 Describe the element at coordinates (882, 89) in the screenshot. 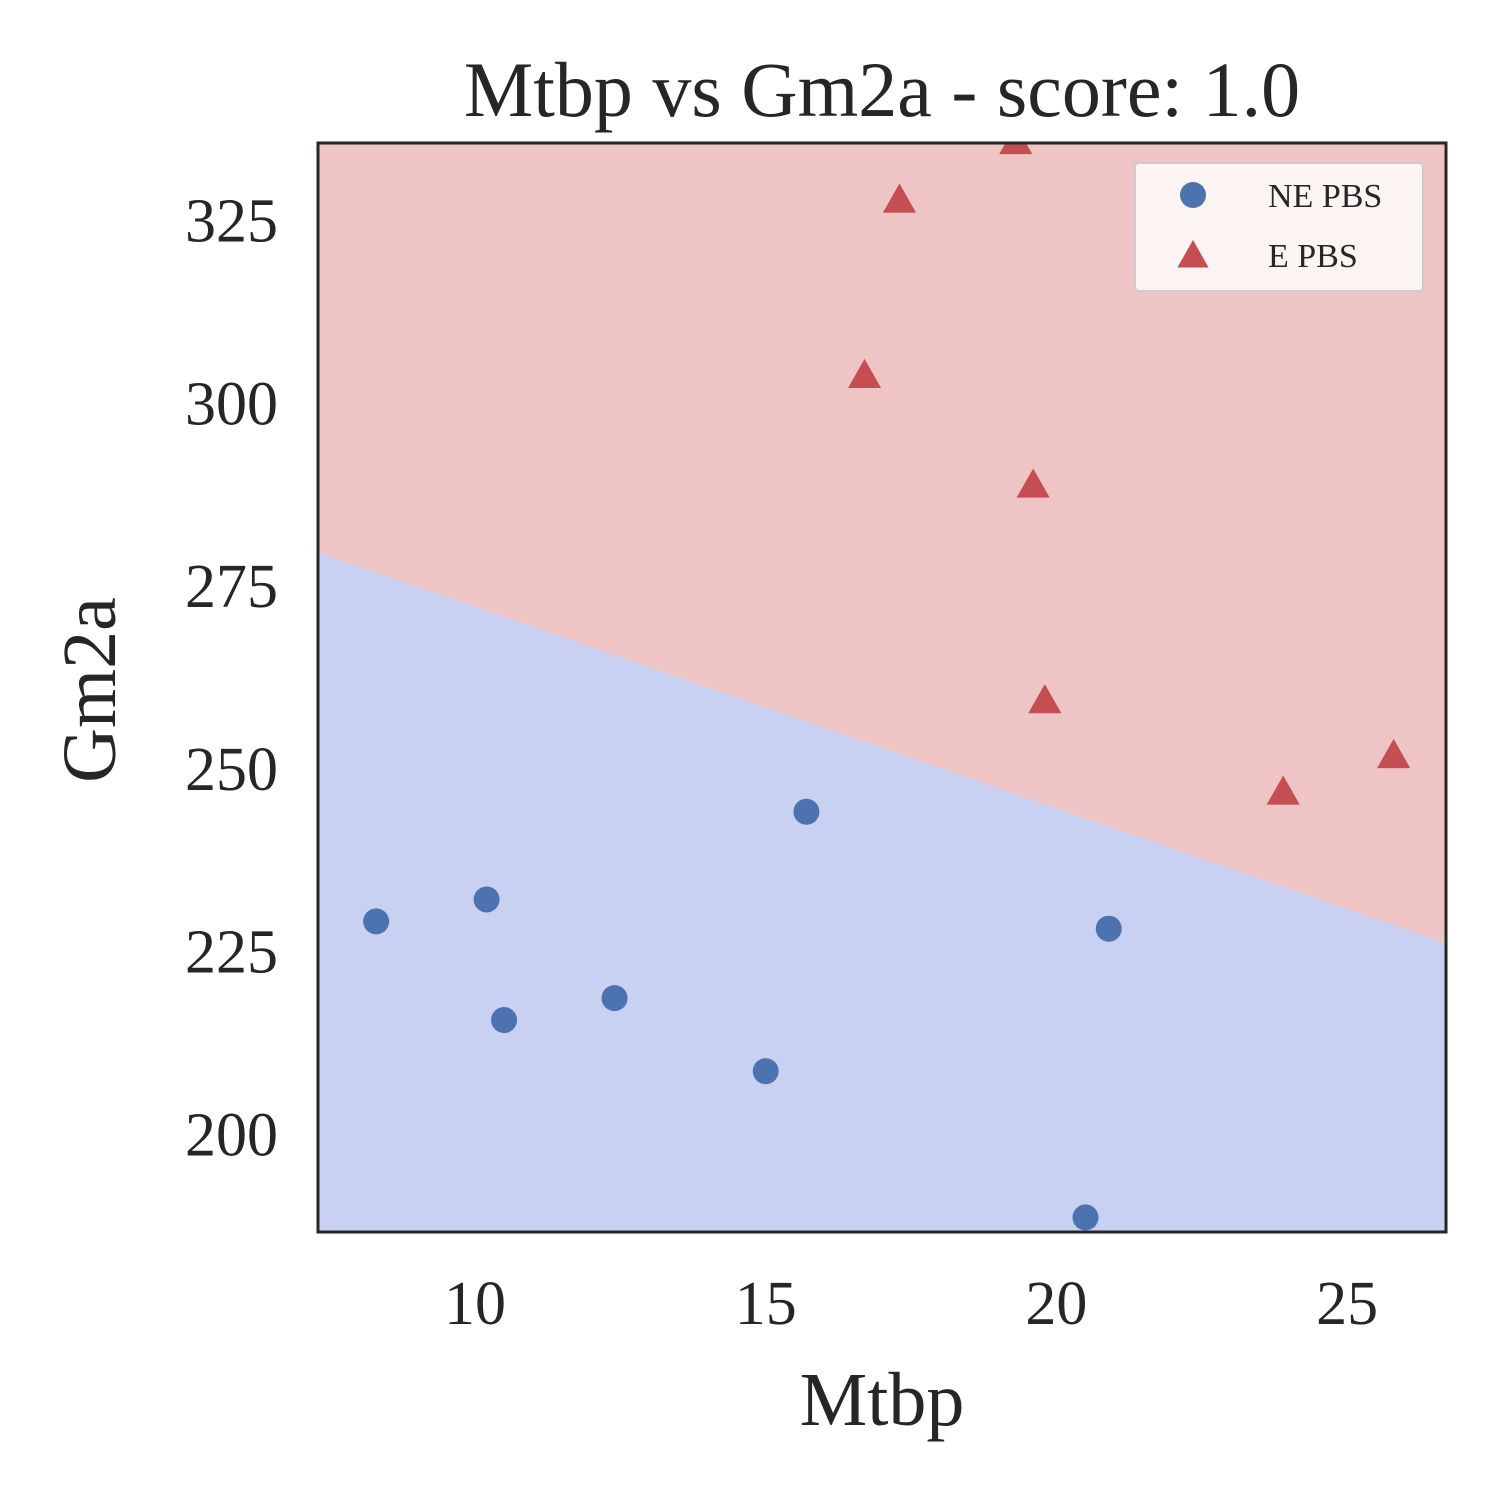

I see `chart-title: Mtbp vs Gm2a - score: 1.0` at that location.